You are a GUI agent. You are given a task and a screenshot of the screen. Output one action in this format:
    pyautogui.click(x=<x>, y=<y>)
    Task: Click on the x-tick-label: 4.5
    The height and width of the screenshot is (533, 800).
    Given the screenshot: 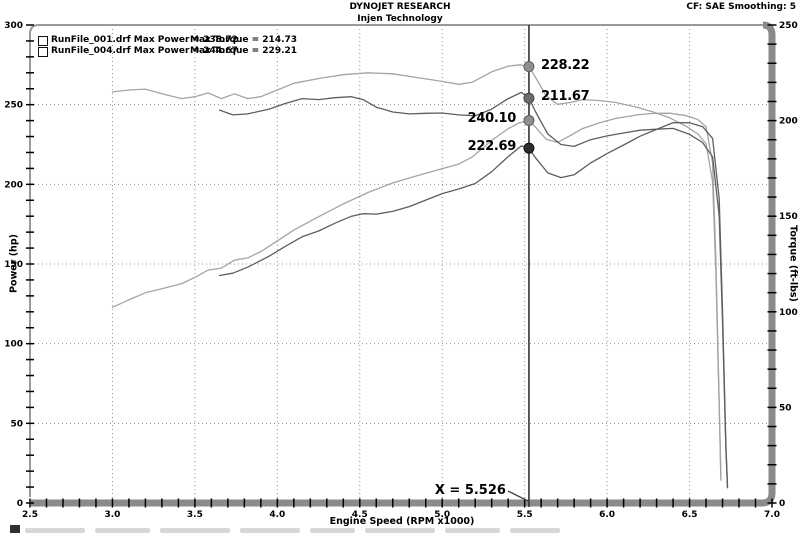 What is the action you would take?
    pyautogui.click(x=360, y=515)
    